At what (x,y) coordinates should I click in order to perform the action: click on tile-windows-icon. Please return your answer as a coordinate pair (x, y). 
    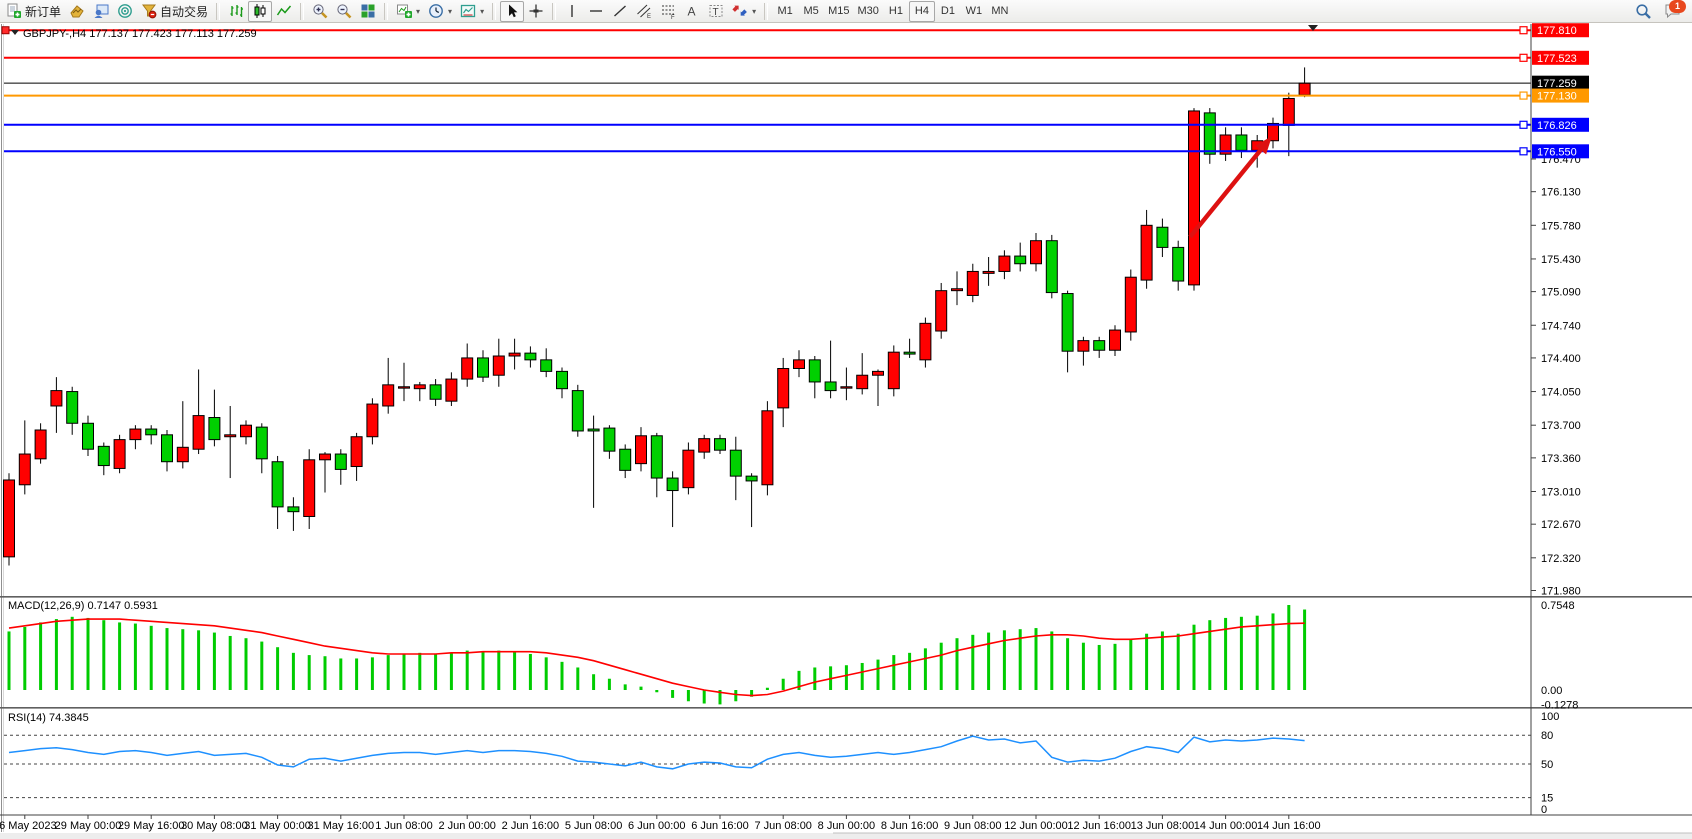
    Looking at the image, I should click on (368, 11).